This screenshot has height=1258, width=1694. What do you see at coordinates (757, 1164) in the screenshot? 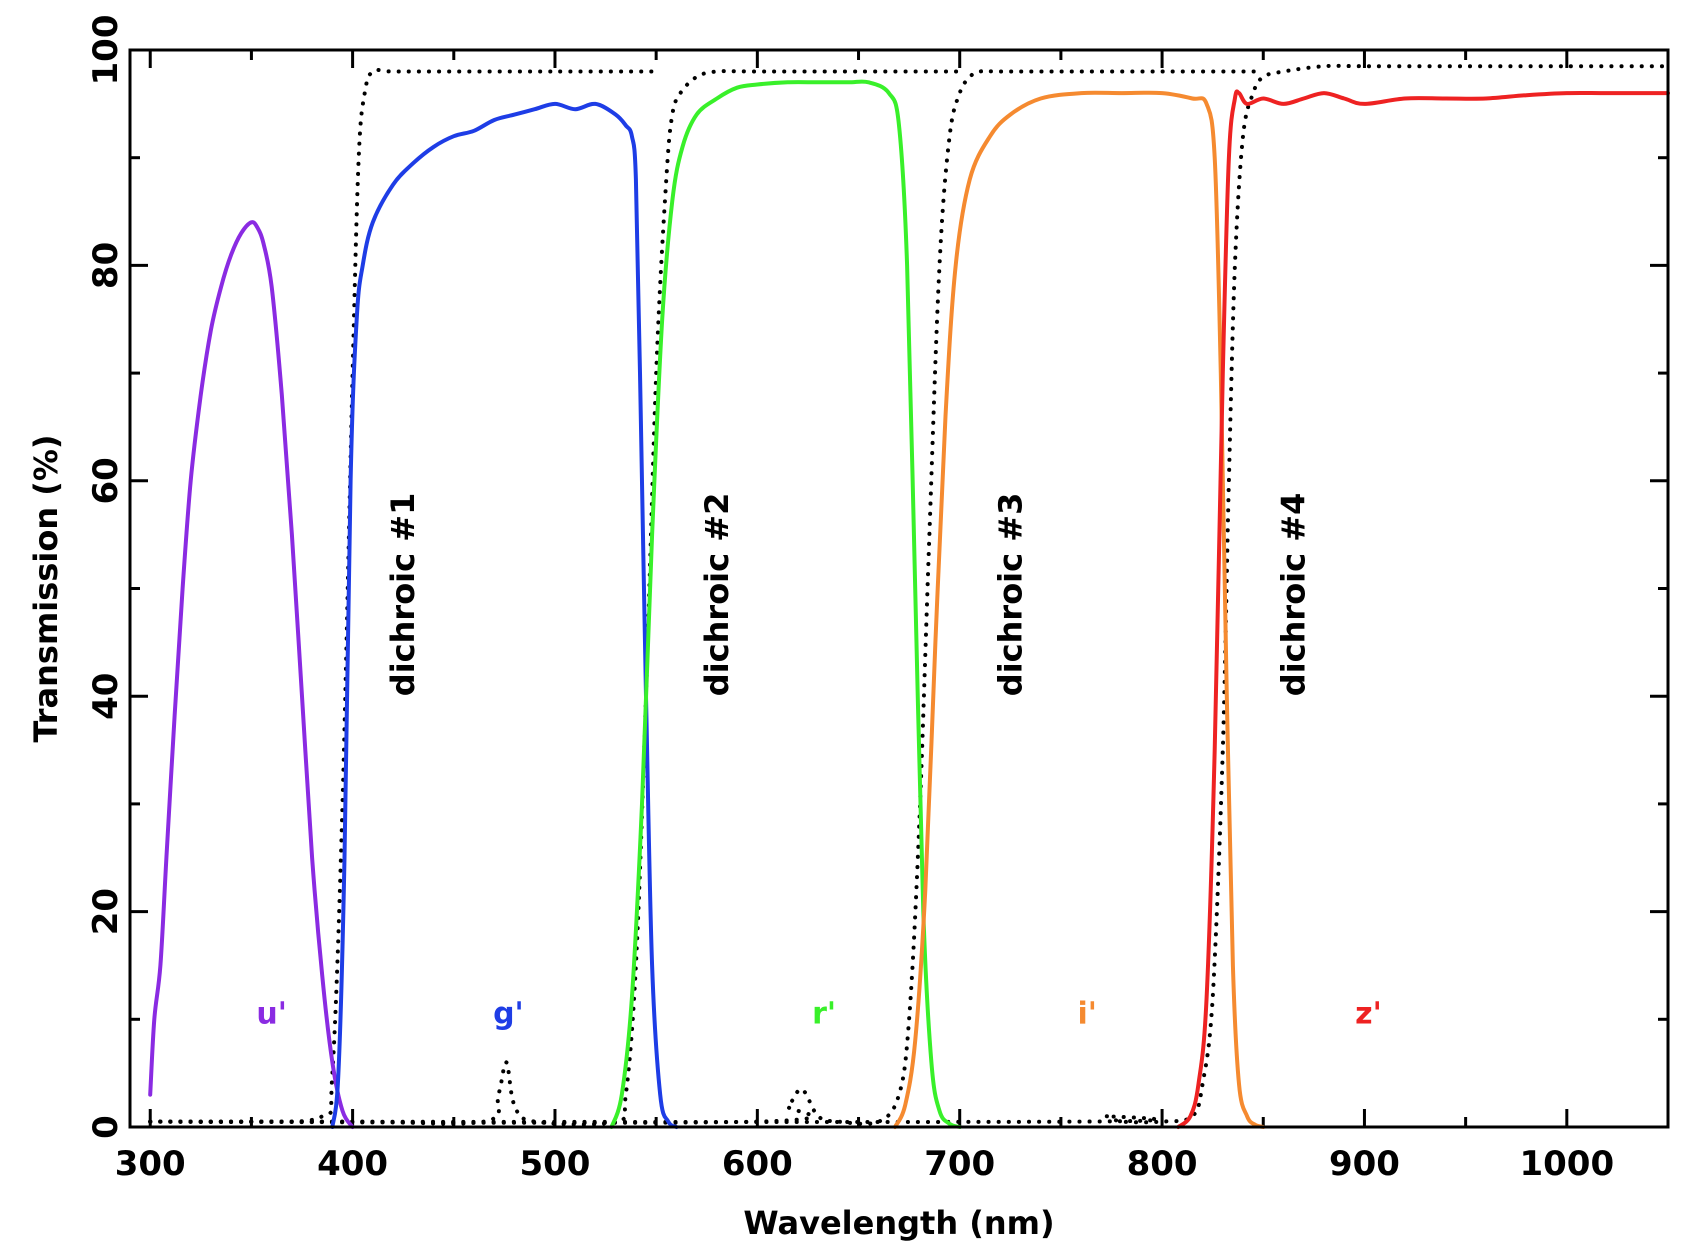
I see `x-tick-label-600: 600` at bounding box center [757, 1164].